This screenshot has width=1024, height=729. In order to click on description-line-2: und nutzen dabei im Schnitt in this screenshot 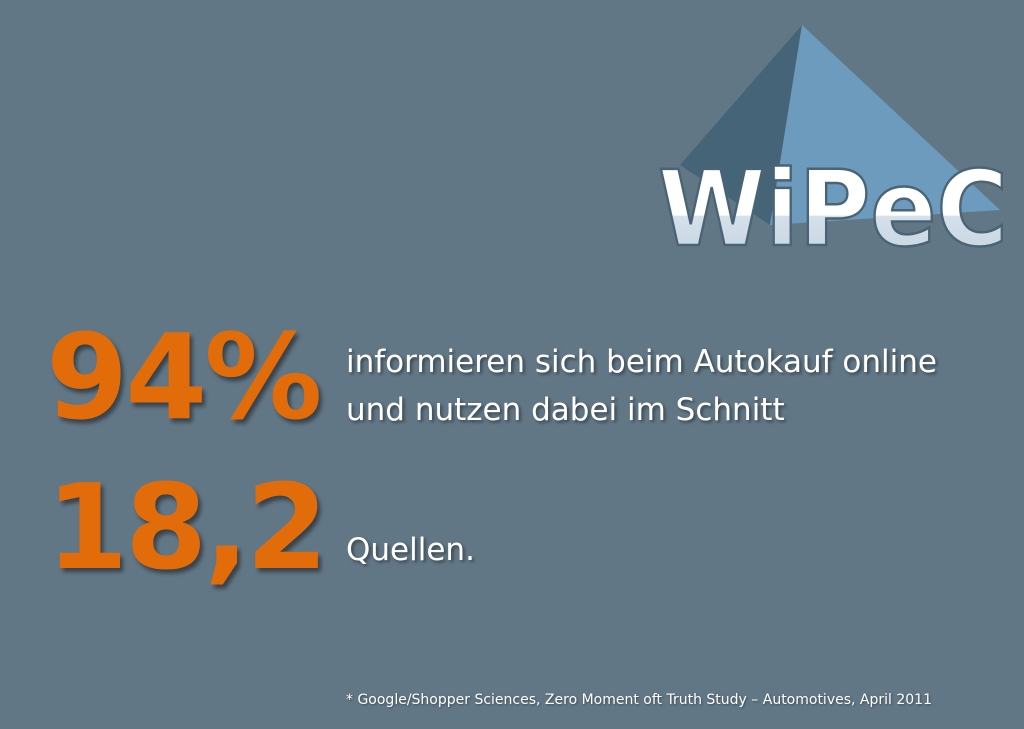, I will do `click(565, 410)`.